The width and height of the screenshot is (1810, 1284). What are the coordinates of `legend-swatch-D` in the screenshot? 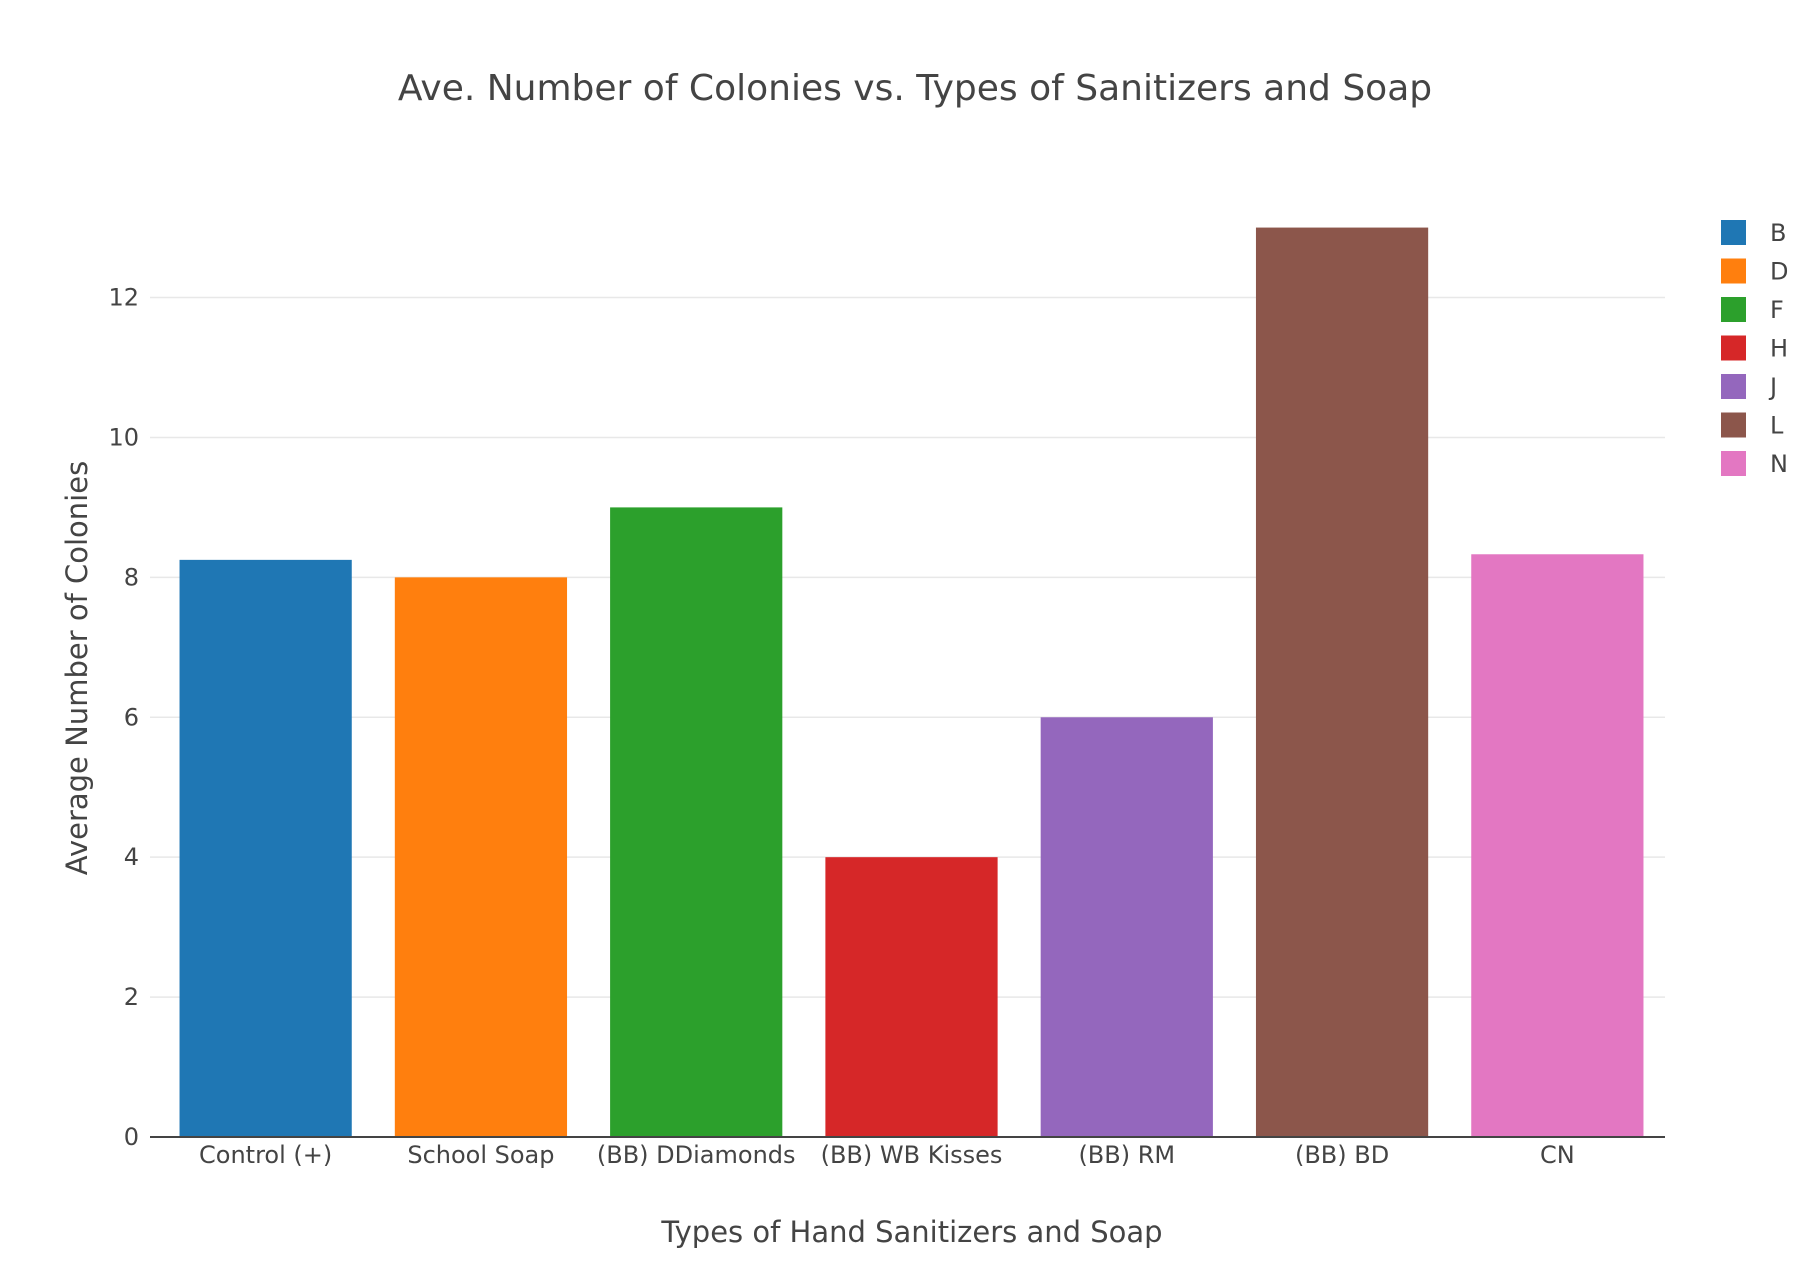 It's located at (1733, 271).